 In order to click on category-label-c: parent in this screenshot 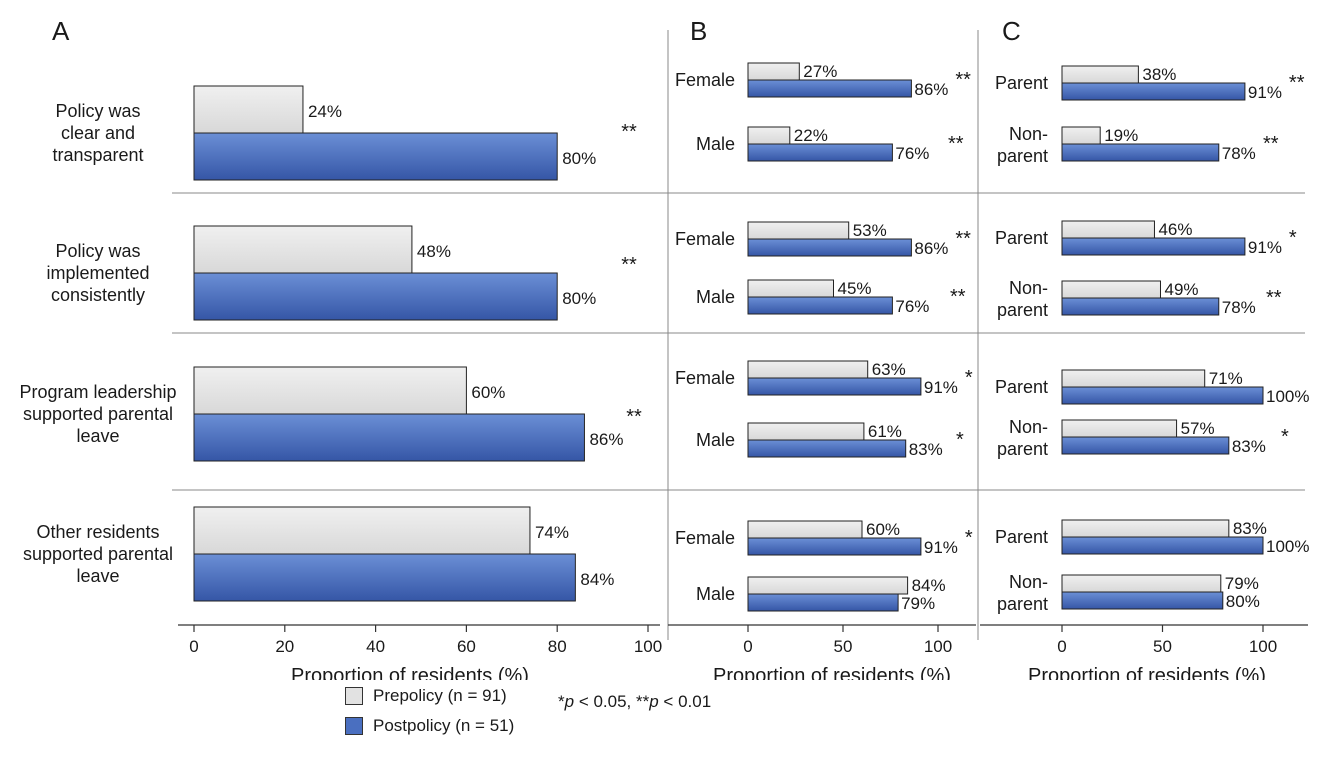, I will do `click(1022, 310)`.